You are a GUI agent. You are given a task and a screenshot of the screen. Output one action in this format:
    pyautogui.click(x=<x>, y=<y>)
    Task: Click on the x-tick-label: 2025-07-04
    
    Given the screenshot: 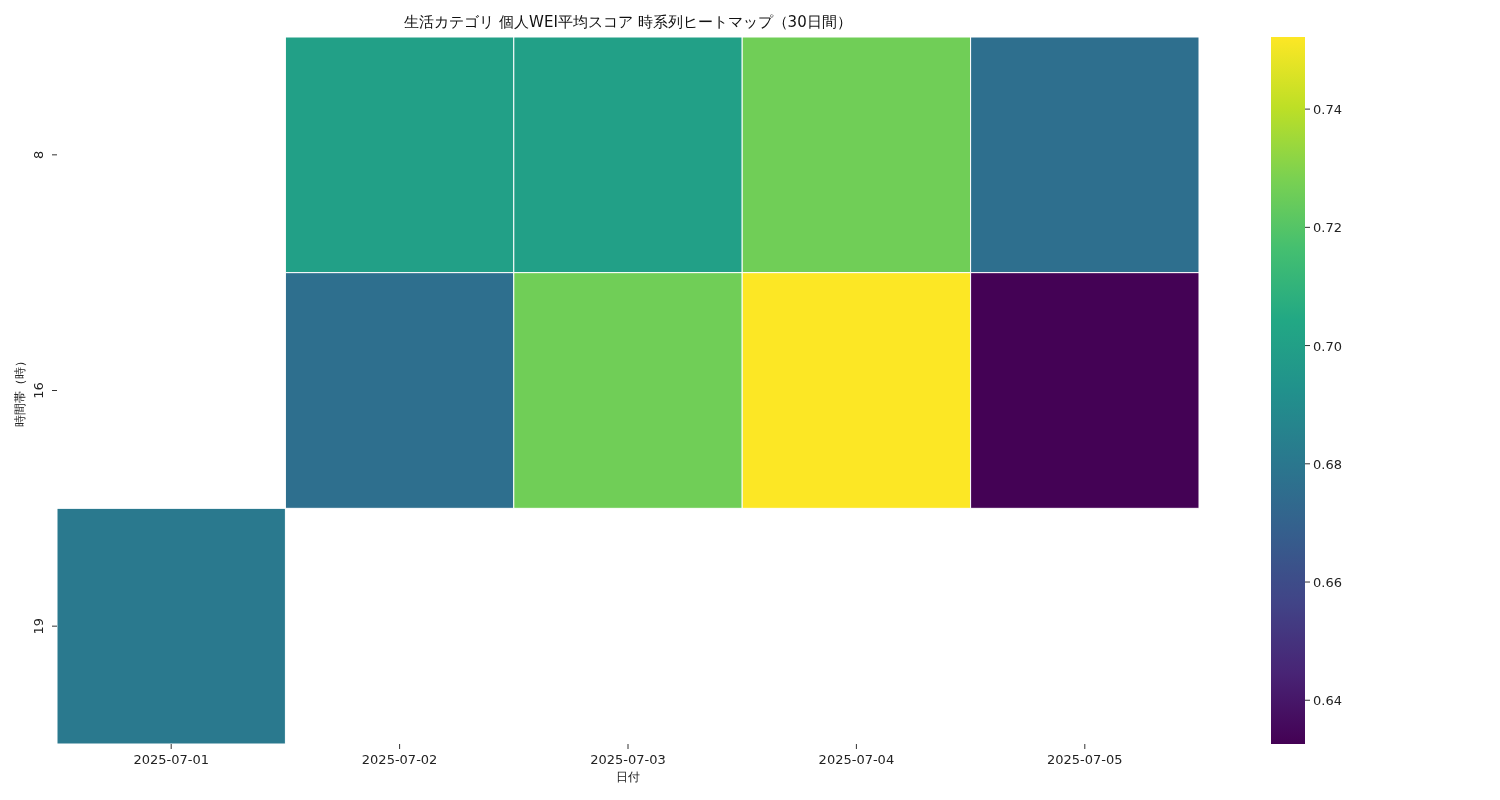 What is the action you would take?
    pyautogui.click(x=856, y=759)
    